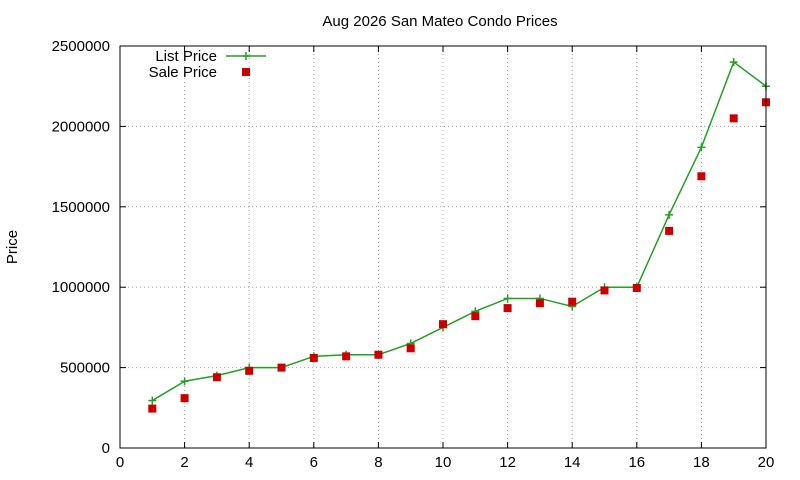 The height and width of the screenshot is (480, 800). What do you see at coordinates (81, 46) in the screenshot?
I see `y-tick-label: 2500000` at bounding box center [81, 46].